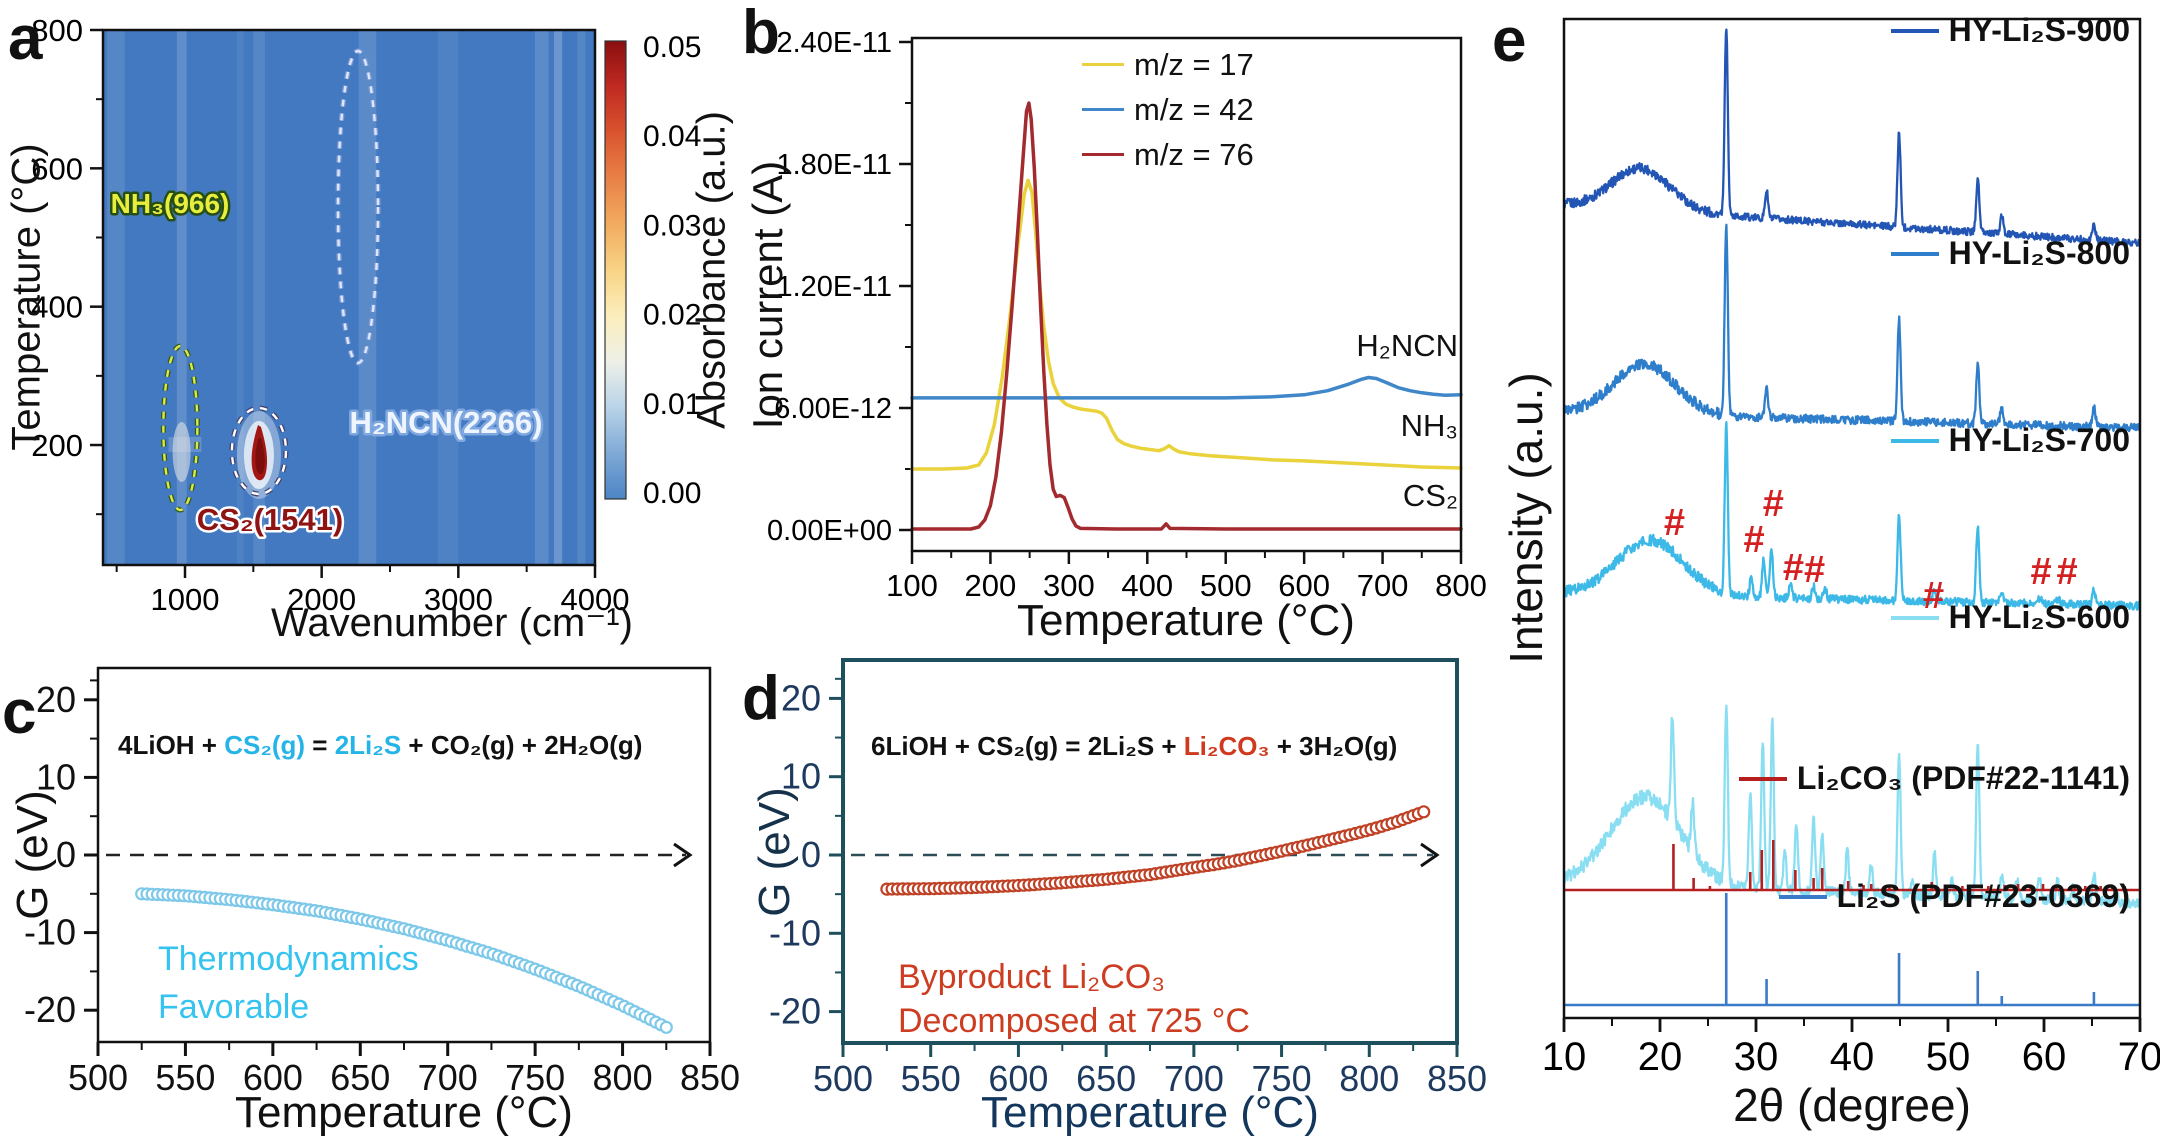 The image size is (2160, 1136). I want to click on svg-text: 4000, so click(595, 599).